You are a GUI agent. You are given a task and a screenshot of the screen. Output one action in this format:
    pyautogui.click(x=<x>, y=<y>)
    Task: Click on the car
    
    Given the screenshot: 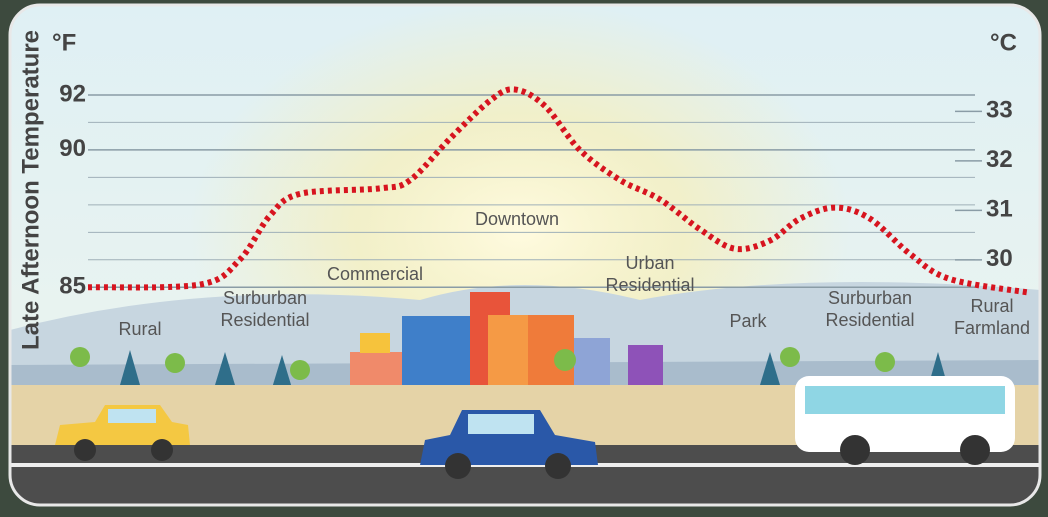 What is the action you would take?
    pyautogui.click(x=509, y=444)
    